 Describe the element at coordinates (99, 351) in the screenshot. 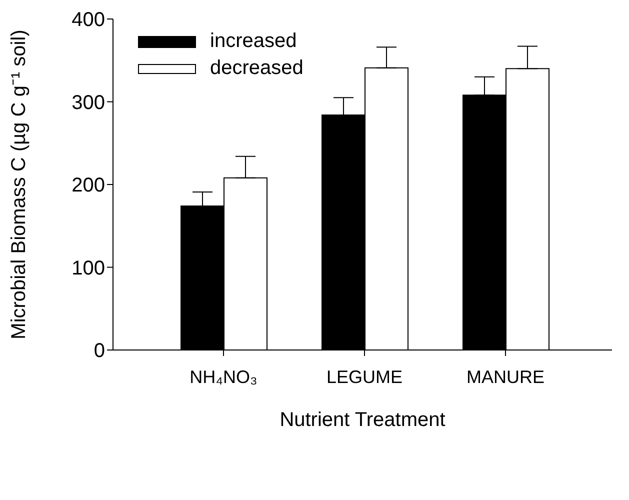

I see `y-tick-label: 0` at that location.